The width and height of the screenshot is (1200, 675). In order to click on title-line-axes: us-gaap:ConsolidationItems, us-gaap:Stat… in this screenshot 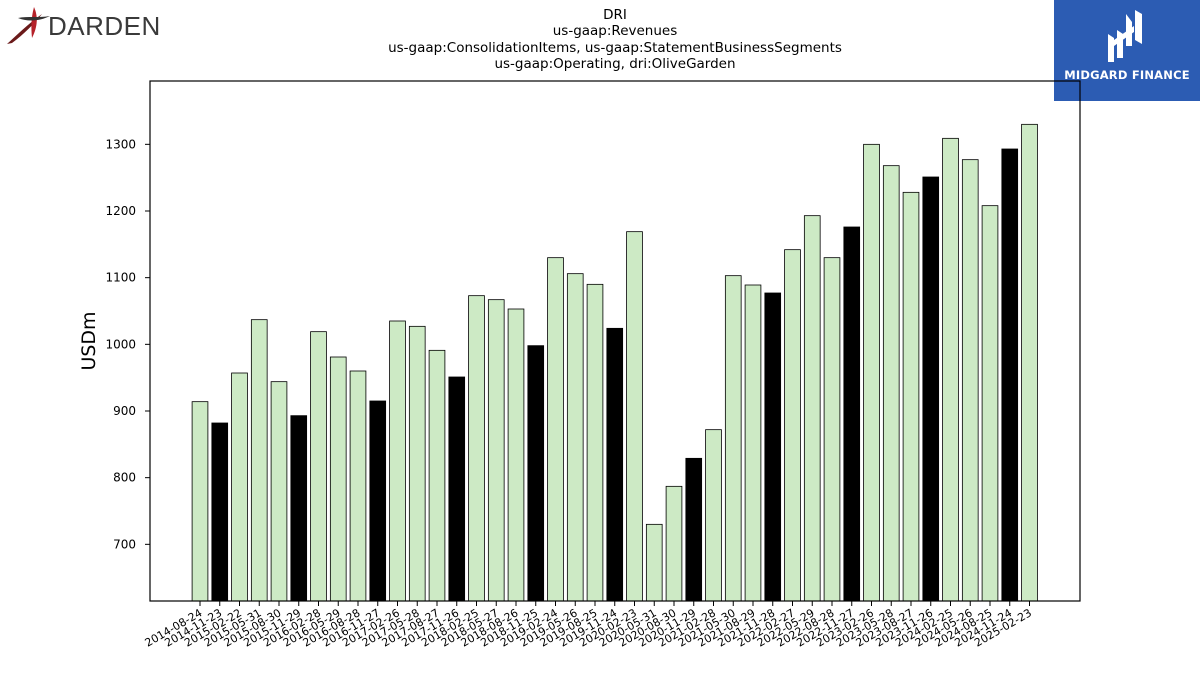, I will do `click(615, 47)`.